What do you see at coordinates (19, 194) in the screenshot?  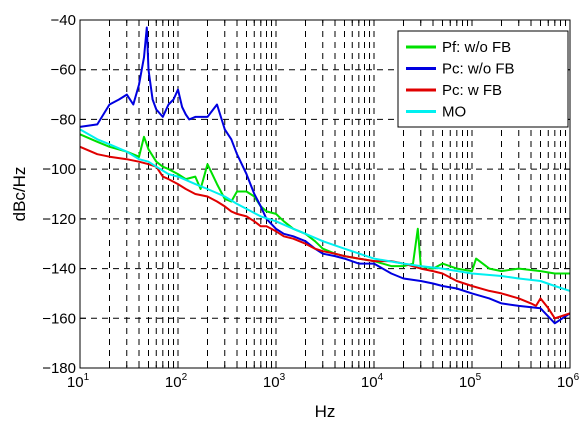 I see `y-axis-label: dBc/Hz` at bounding box center [19, 194].